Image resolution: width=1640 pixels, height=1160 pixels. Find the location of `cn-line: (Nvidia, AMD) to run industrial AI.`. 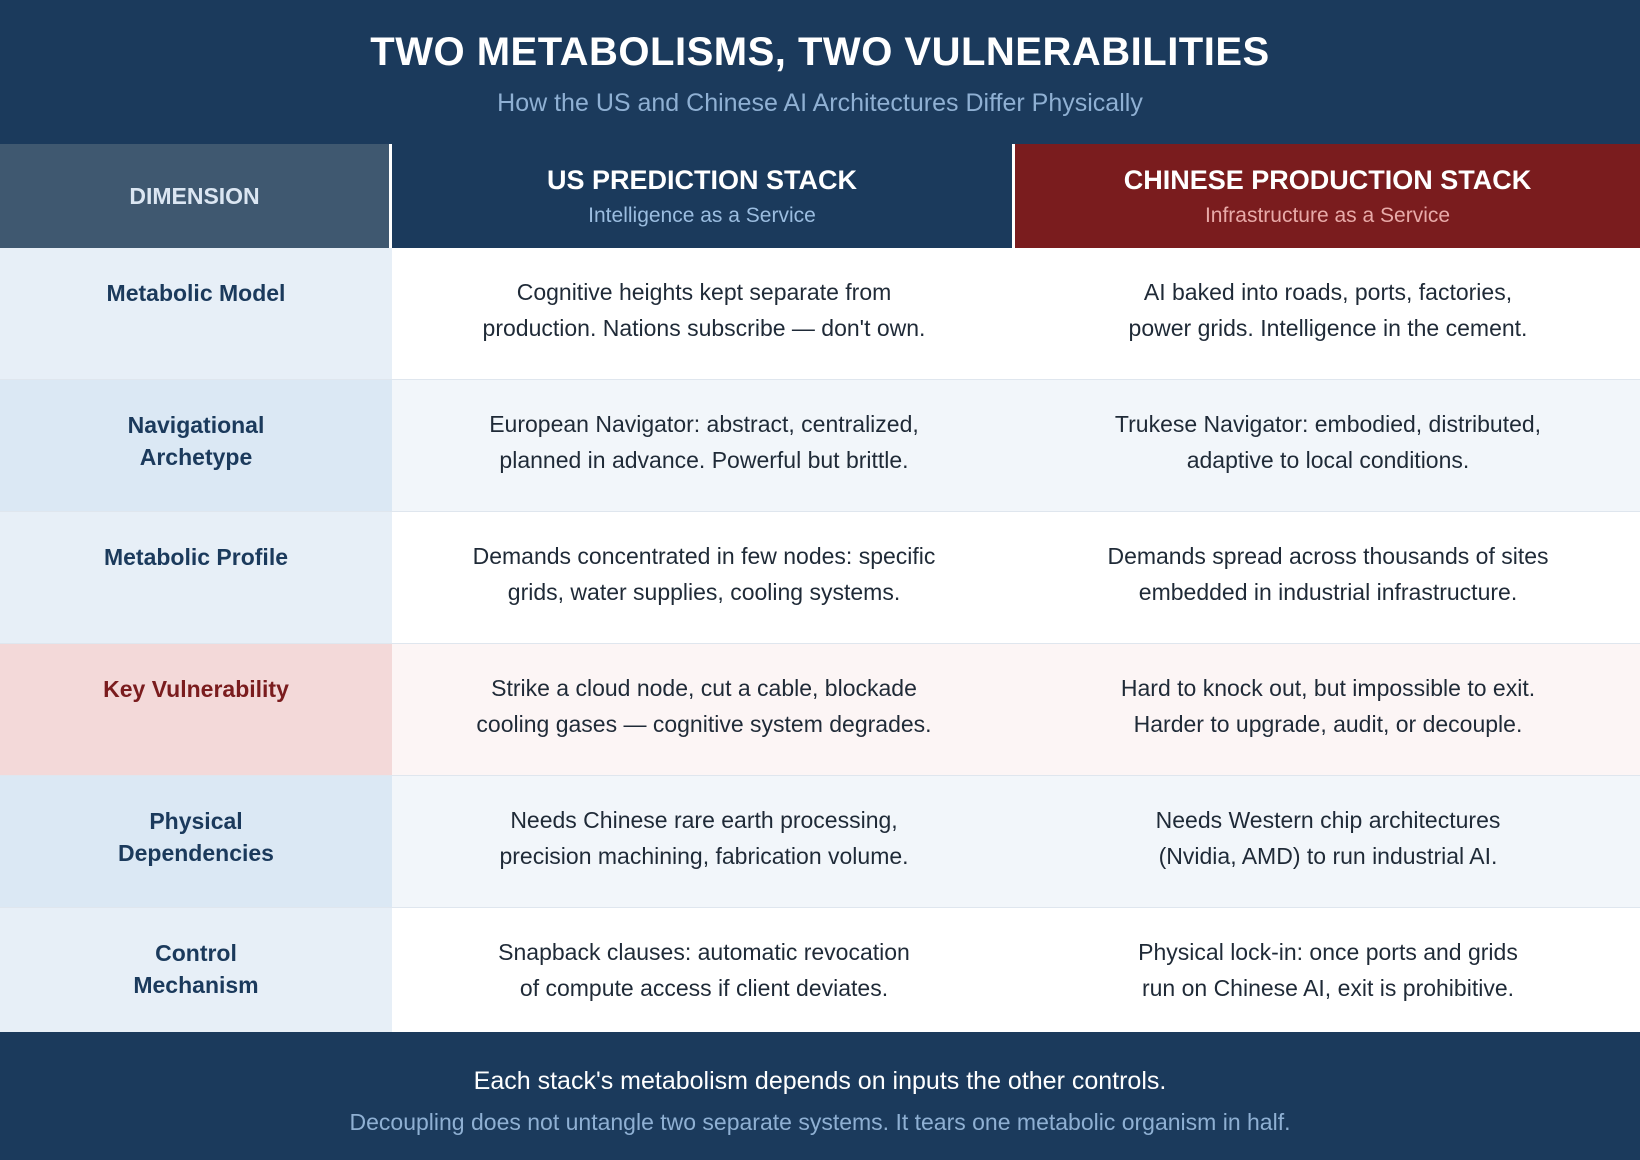

cn-line: (Nvidia, AMD) to run industrial AI. is located at coordinates (1328, 856).